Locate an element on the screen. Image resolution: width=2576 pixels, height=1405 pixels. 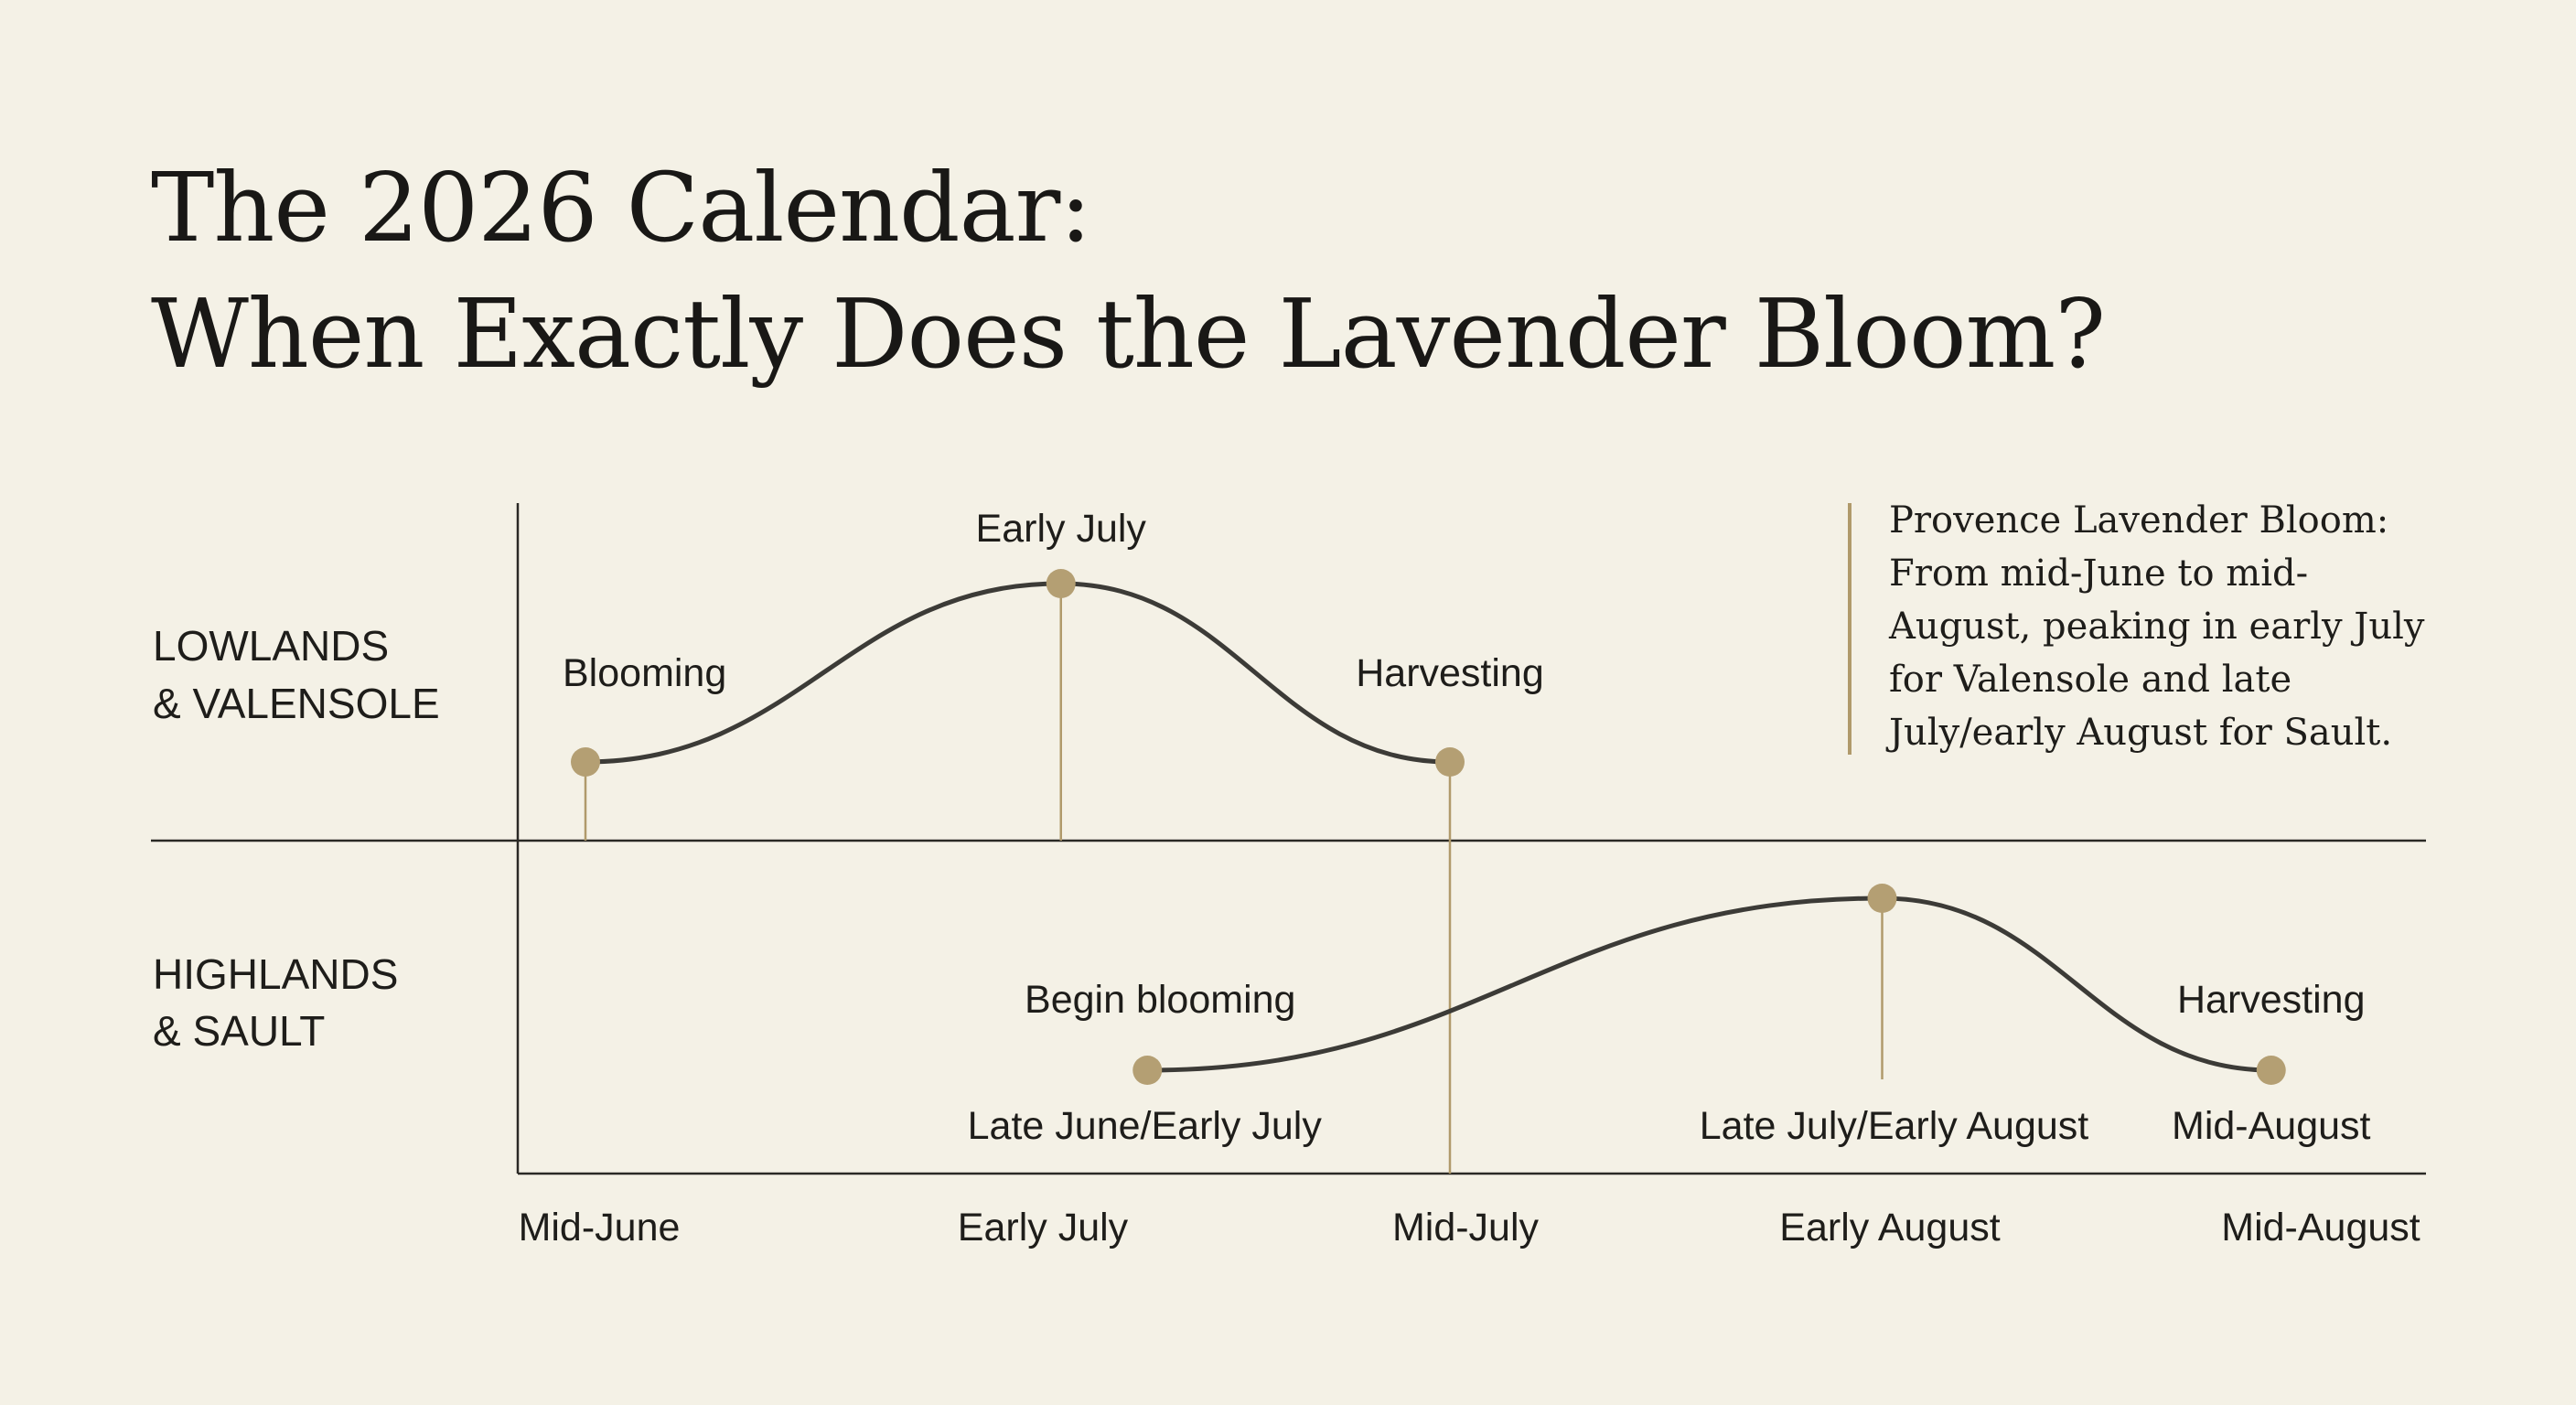
x-tick-label: Mid-June is located at coordinates (600, 1227).